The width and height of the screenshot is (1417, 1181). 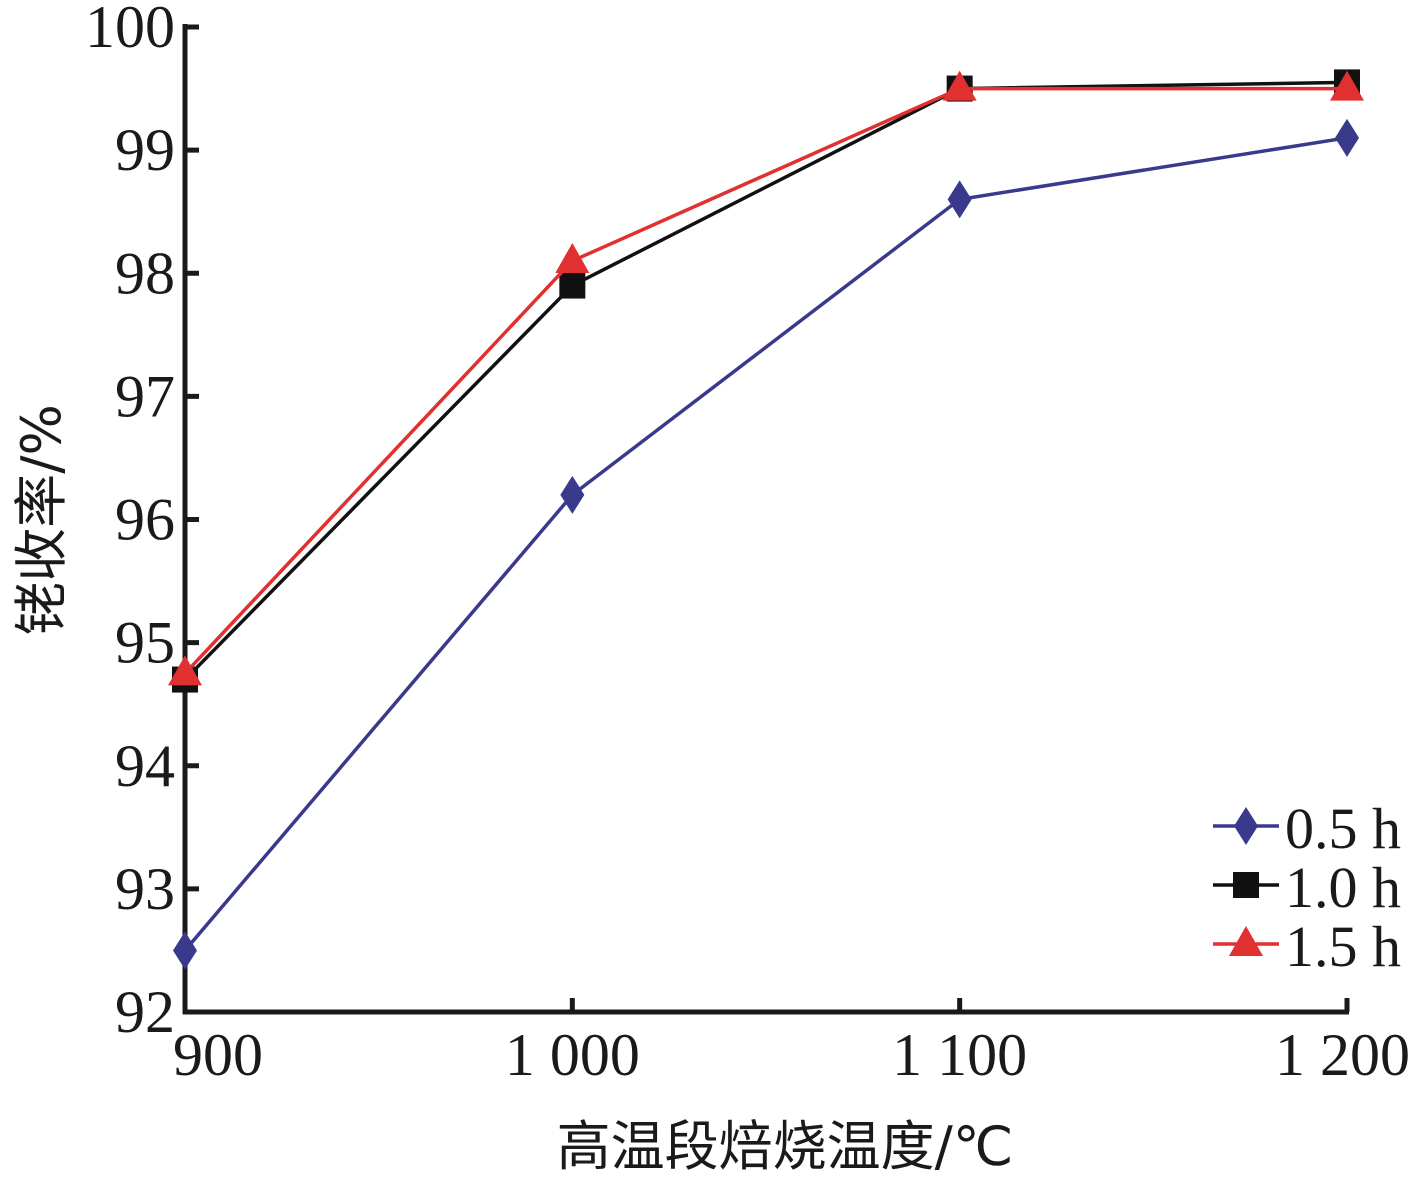 I want to click on y-tick-label: 97, so click(x=145, y=396).